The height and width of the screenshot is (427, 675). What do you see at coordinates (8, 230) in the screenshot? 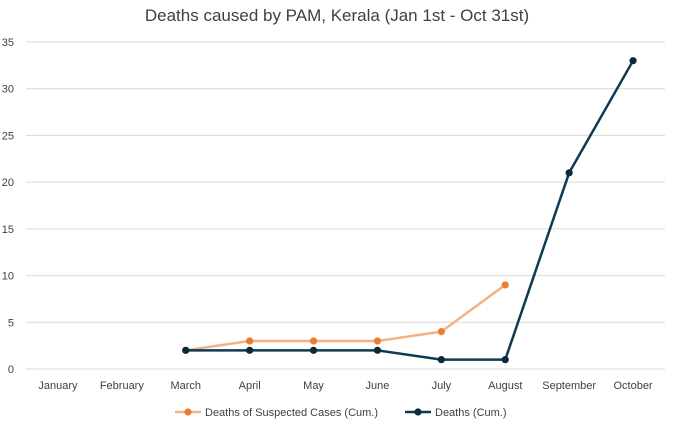
I see `y-tick-label: 15` at bounding box center [8, 230].